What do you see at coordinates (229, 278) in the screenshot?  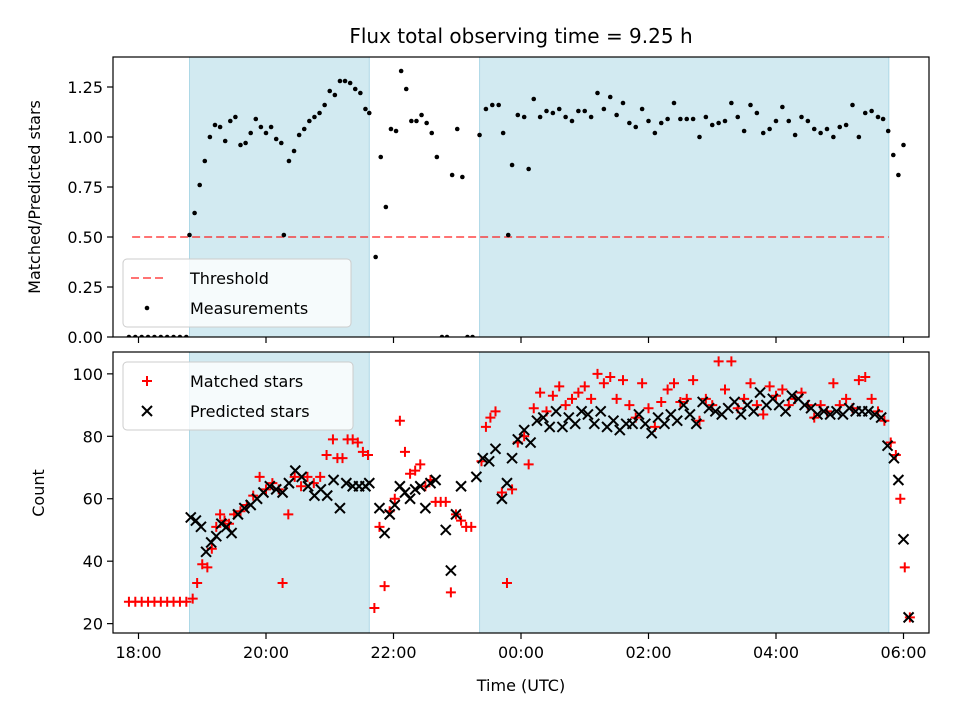 I see `legend-label: Threshold` at bounding box center [229, 278].